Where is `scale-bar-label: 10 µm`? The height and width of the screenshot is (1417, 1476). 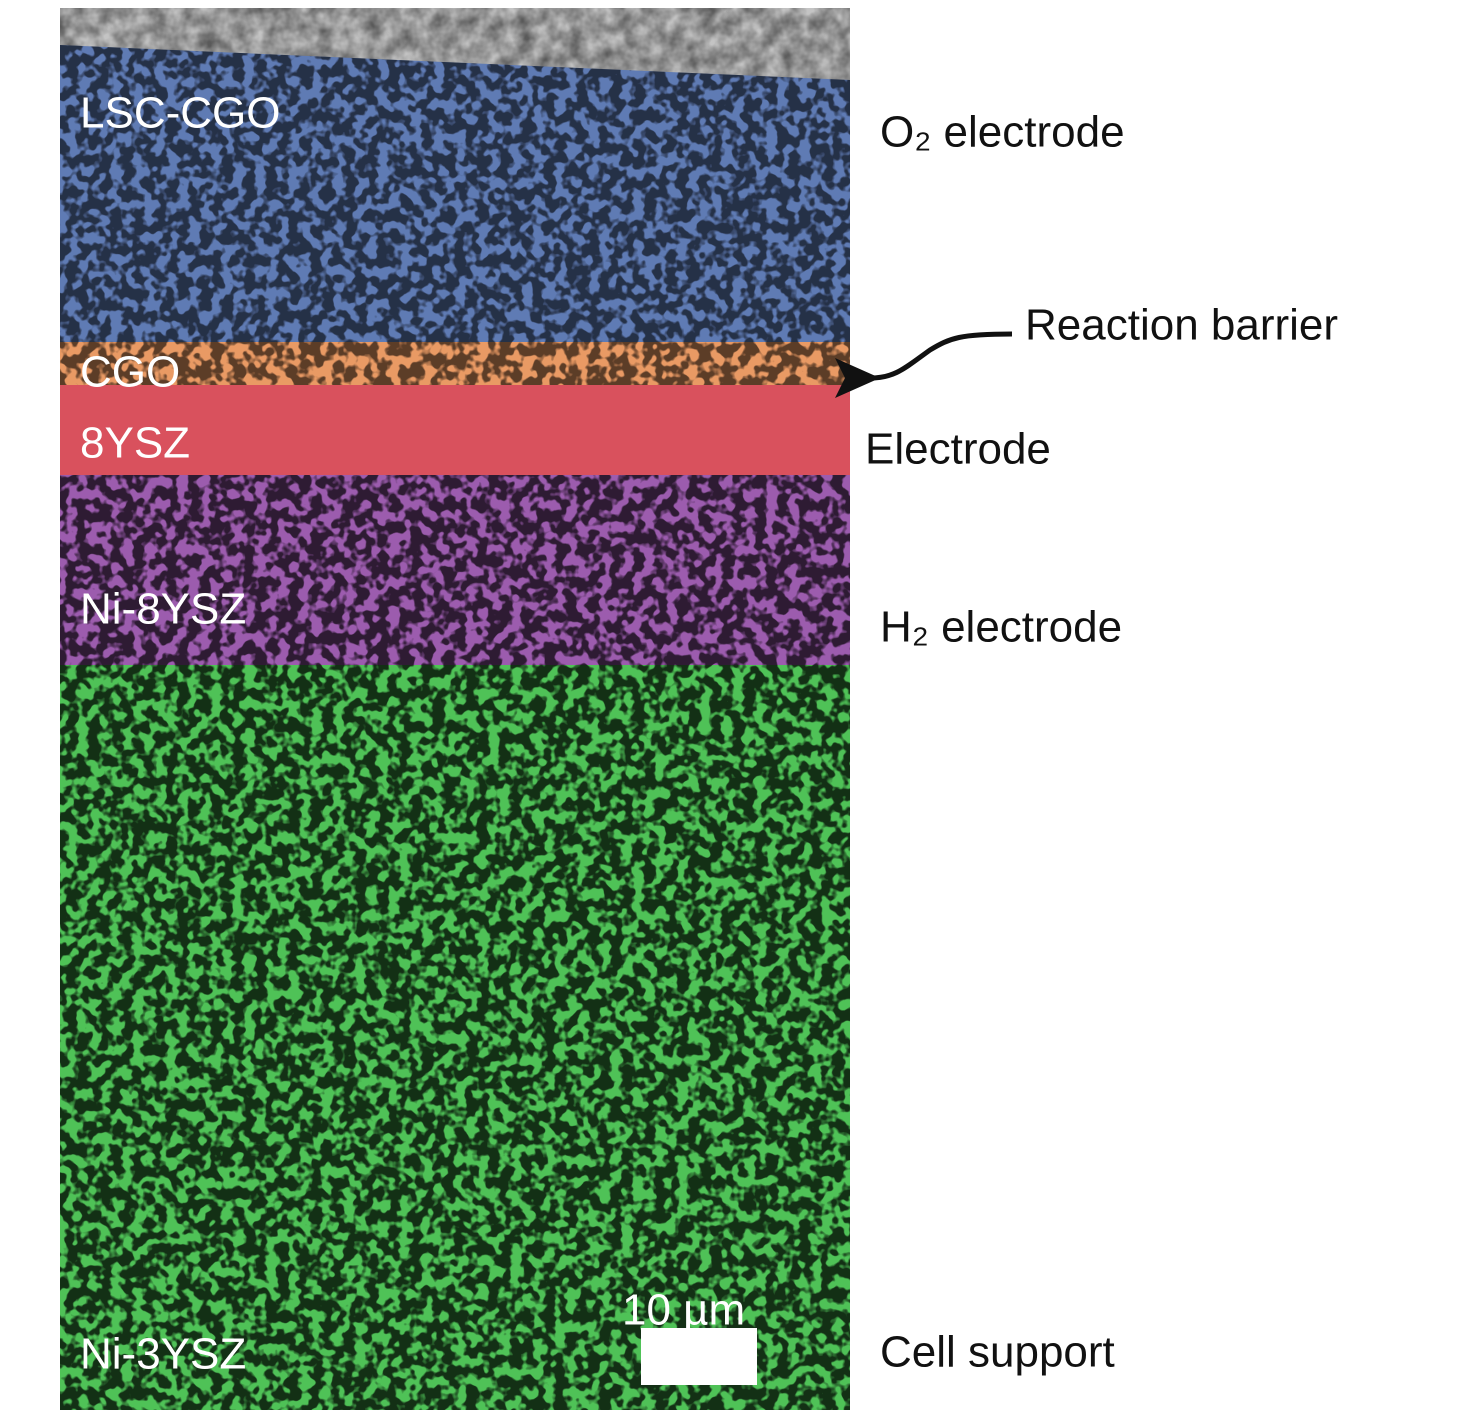 scale-bar-label: 10 µm is located at coordinates (683, 1310).